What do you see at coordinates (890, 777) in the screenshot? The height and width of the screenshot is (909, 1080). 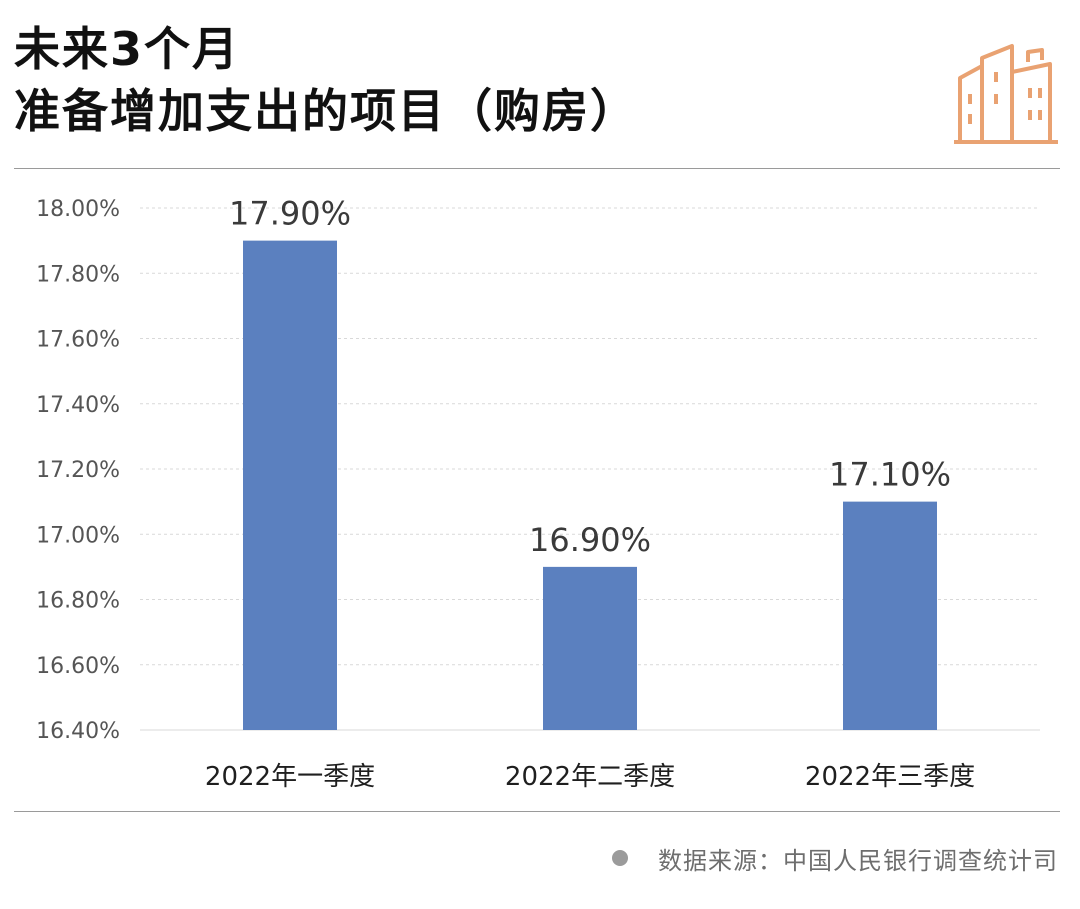 I see `x-tick-label: 2022年三季度` at bounding box center [890, 777].